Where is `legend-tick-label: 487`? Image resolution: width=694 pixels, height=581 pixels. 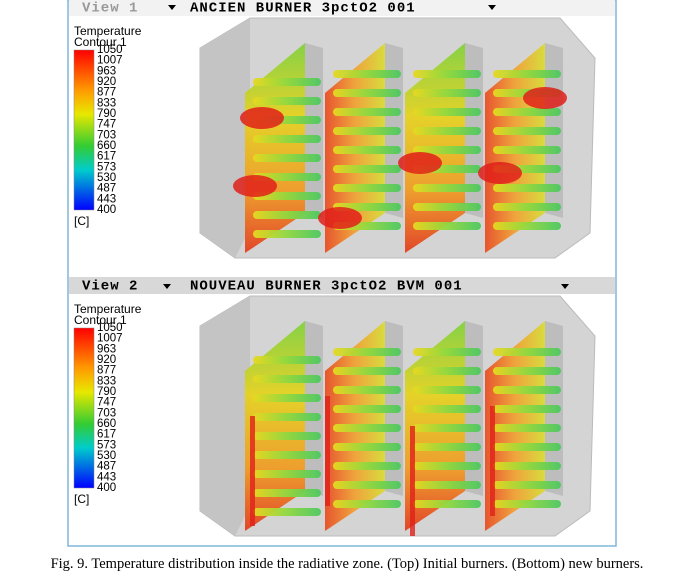
legend-tick-label: 487 is located at coordinates (106, 189).